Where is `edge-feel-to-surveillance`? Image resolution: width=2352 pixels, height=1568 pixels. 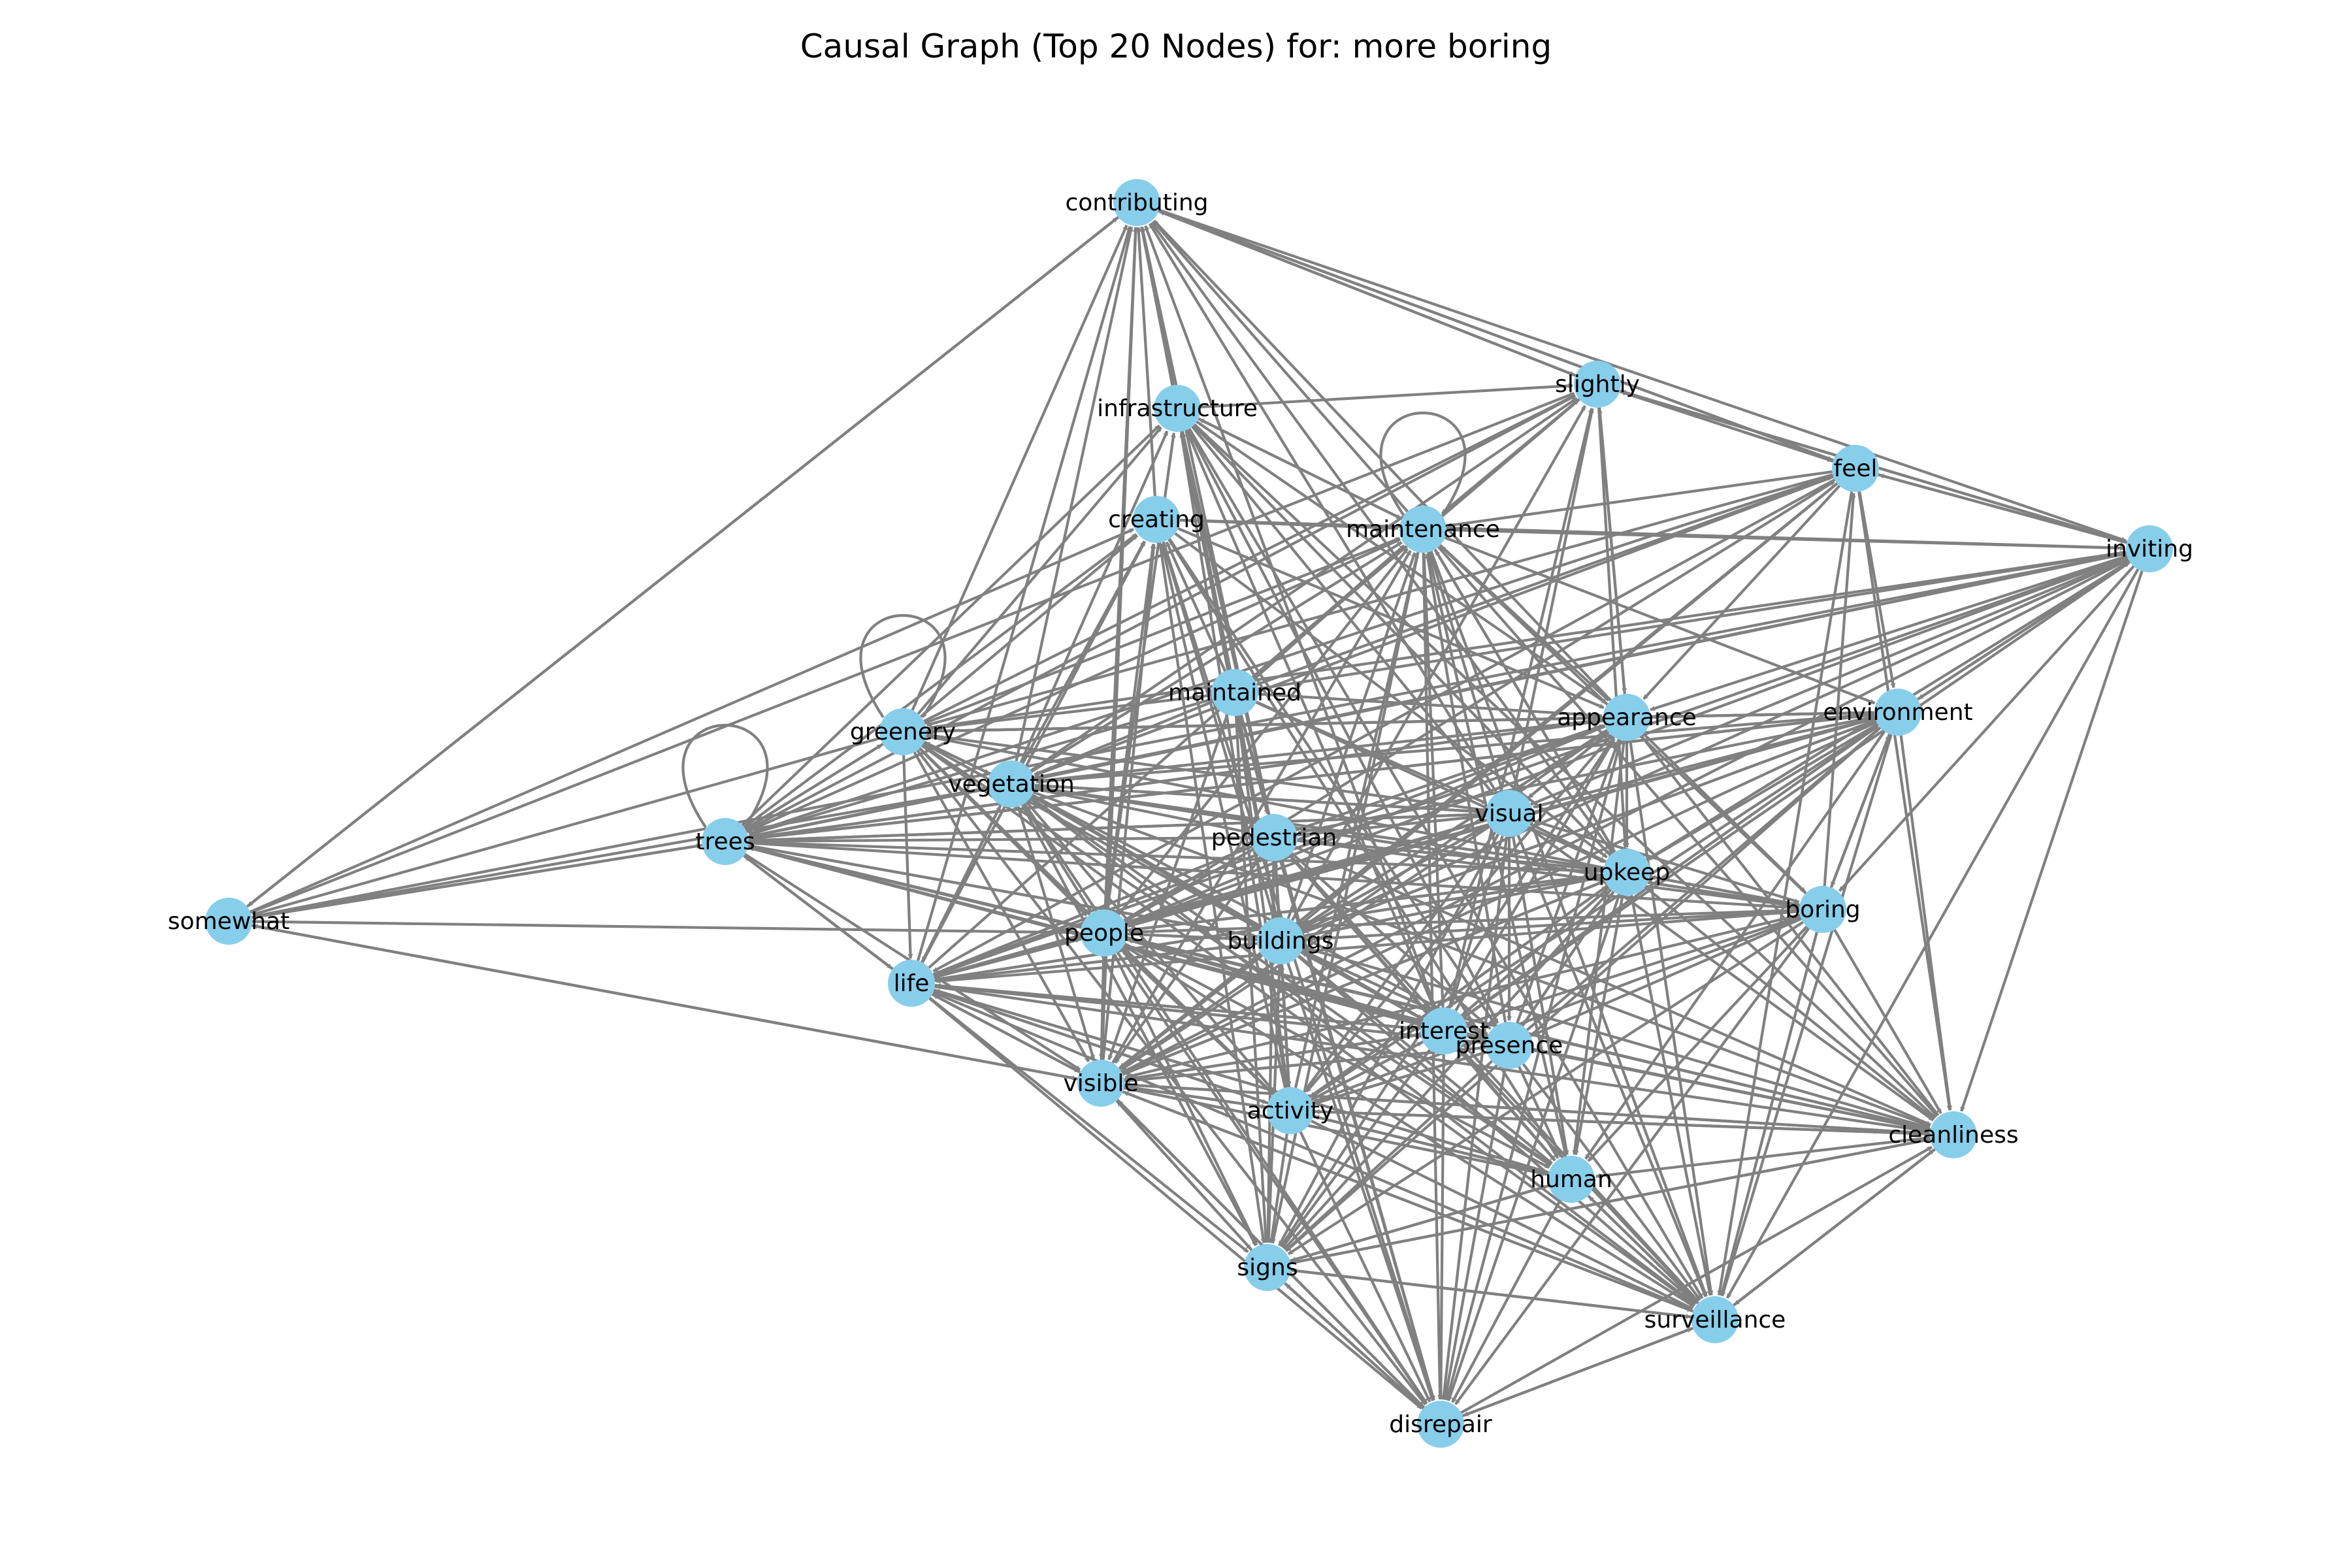
edge-feel-to-surveillance is located at coordinates (1786, 893).